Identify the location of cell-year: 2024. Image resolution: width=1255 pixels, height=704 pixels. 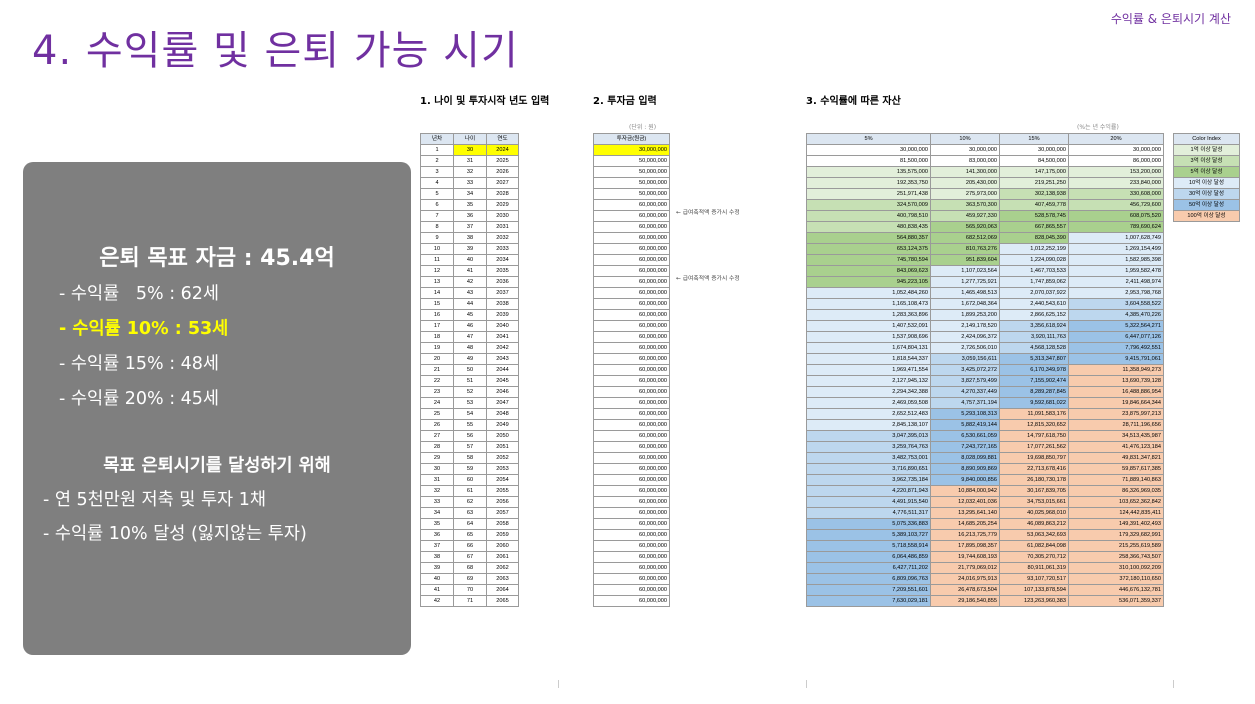
(502, 150).